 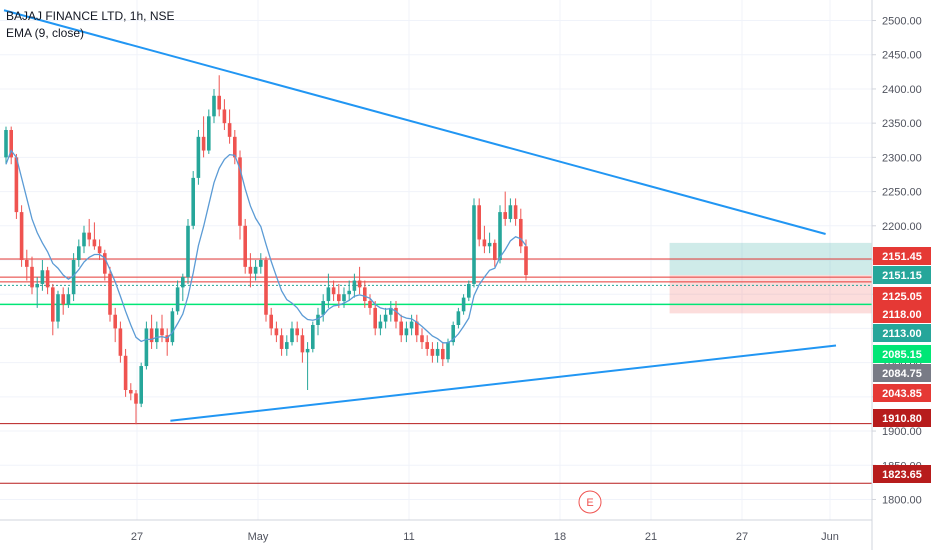 I want to click on price-tick-label: 2400.00, so click(x=902, y=90).